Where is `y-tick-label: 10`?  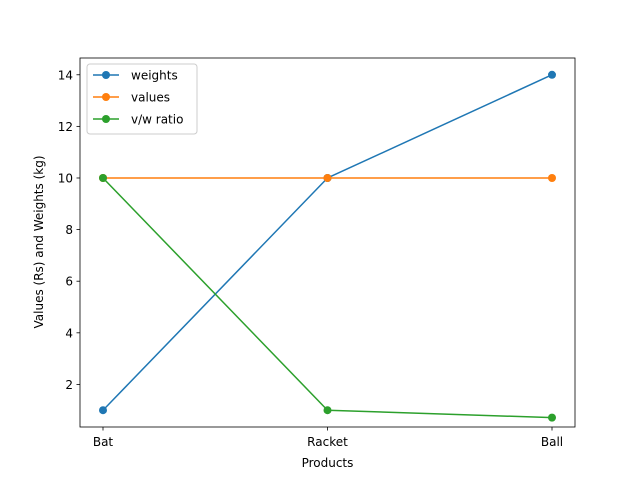 y-tick-label: 10 is located at coordinates (65, 178).